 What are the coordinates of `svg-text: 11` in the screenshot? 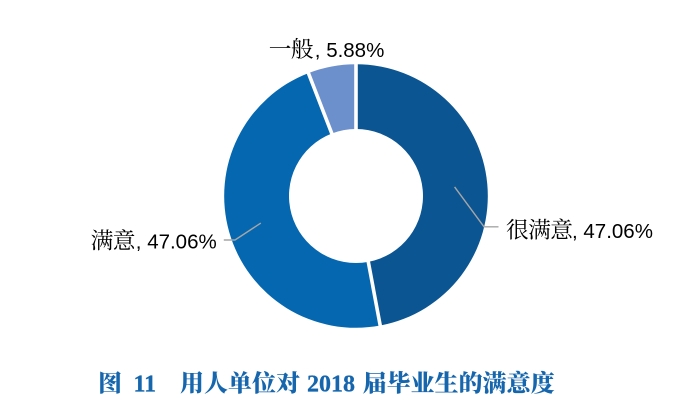 It's located at (145, 385).